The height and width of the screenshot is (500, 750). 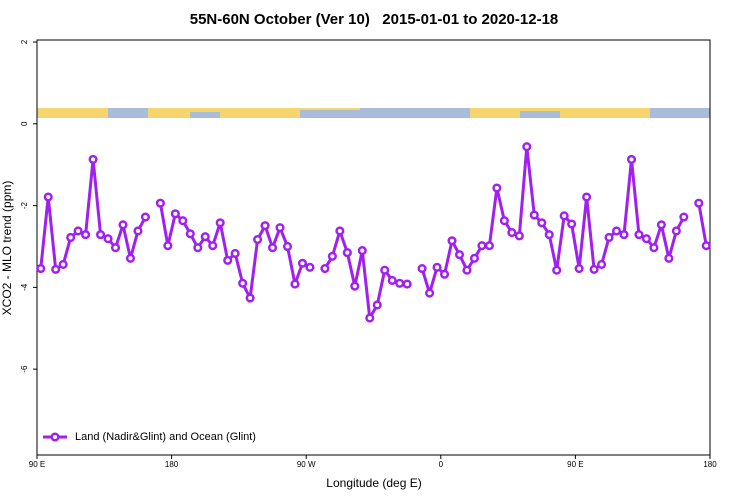 I want to click on y-tick-label: -6, so click(x=24, y=369).